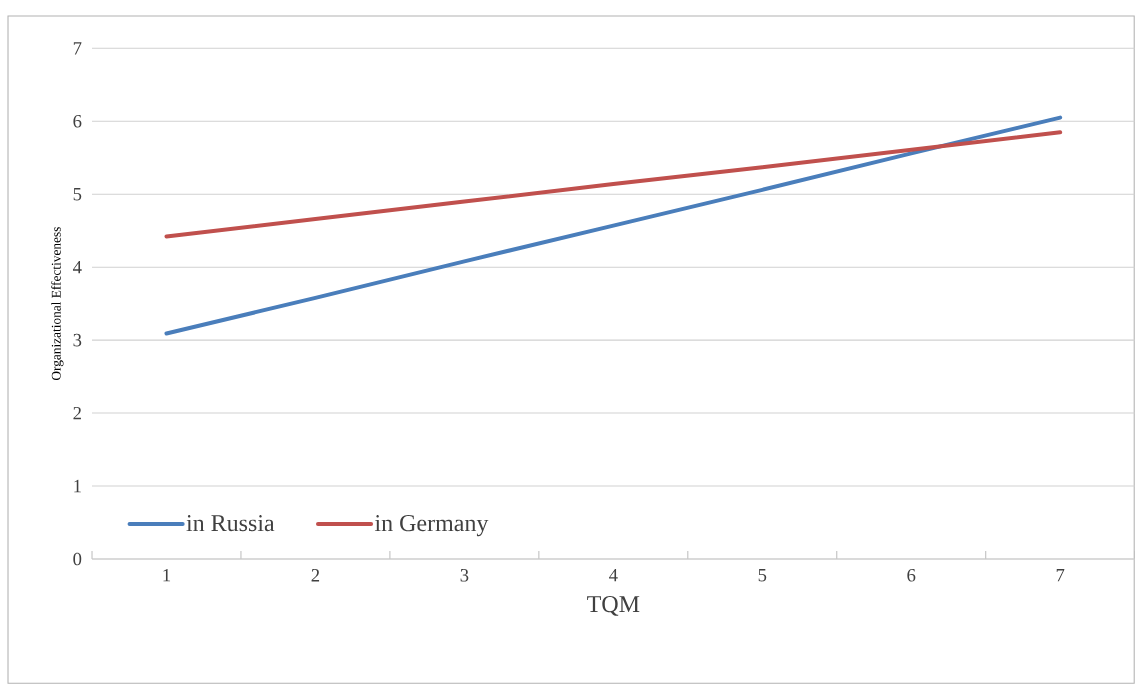  I want to click on y-axis-title: Organizational Effectiveness, so click(57, 304).